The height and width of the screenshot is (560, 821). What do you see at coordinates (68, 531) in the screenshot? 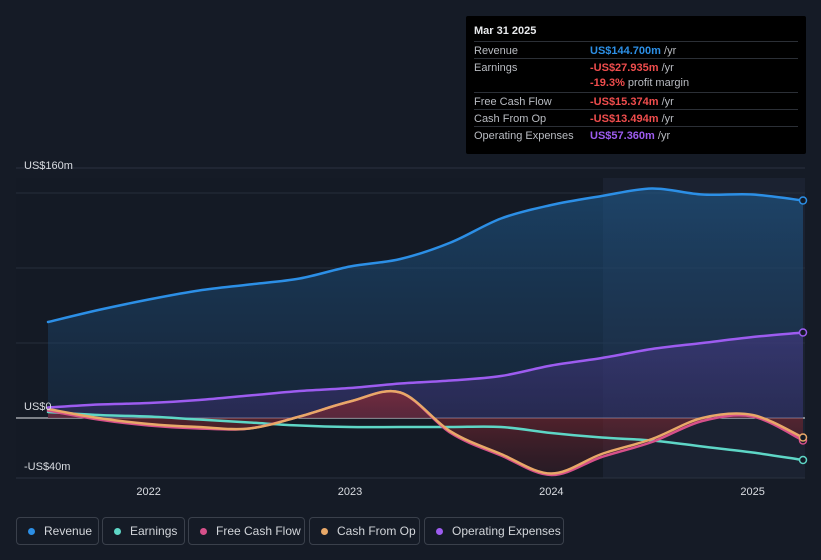
I see `legend-label: Revenue` at bounding box center [68, 531].